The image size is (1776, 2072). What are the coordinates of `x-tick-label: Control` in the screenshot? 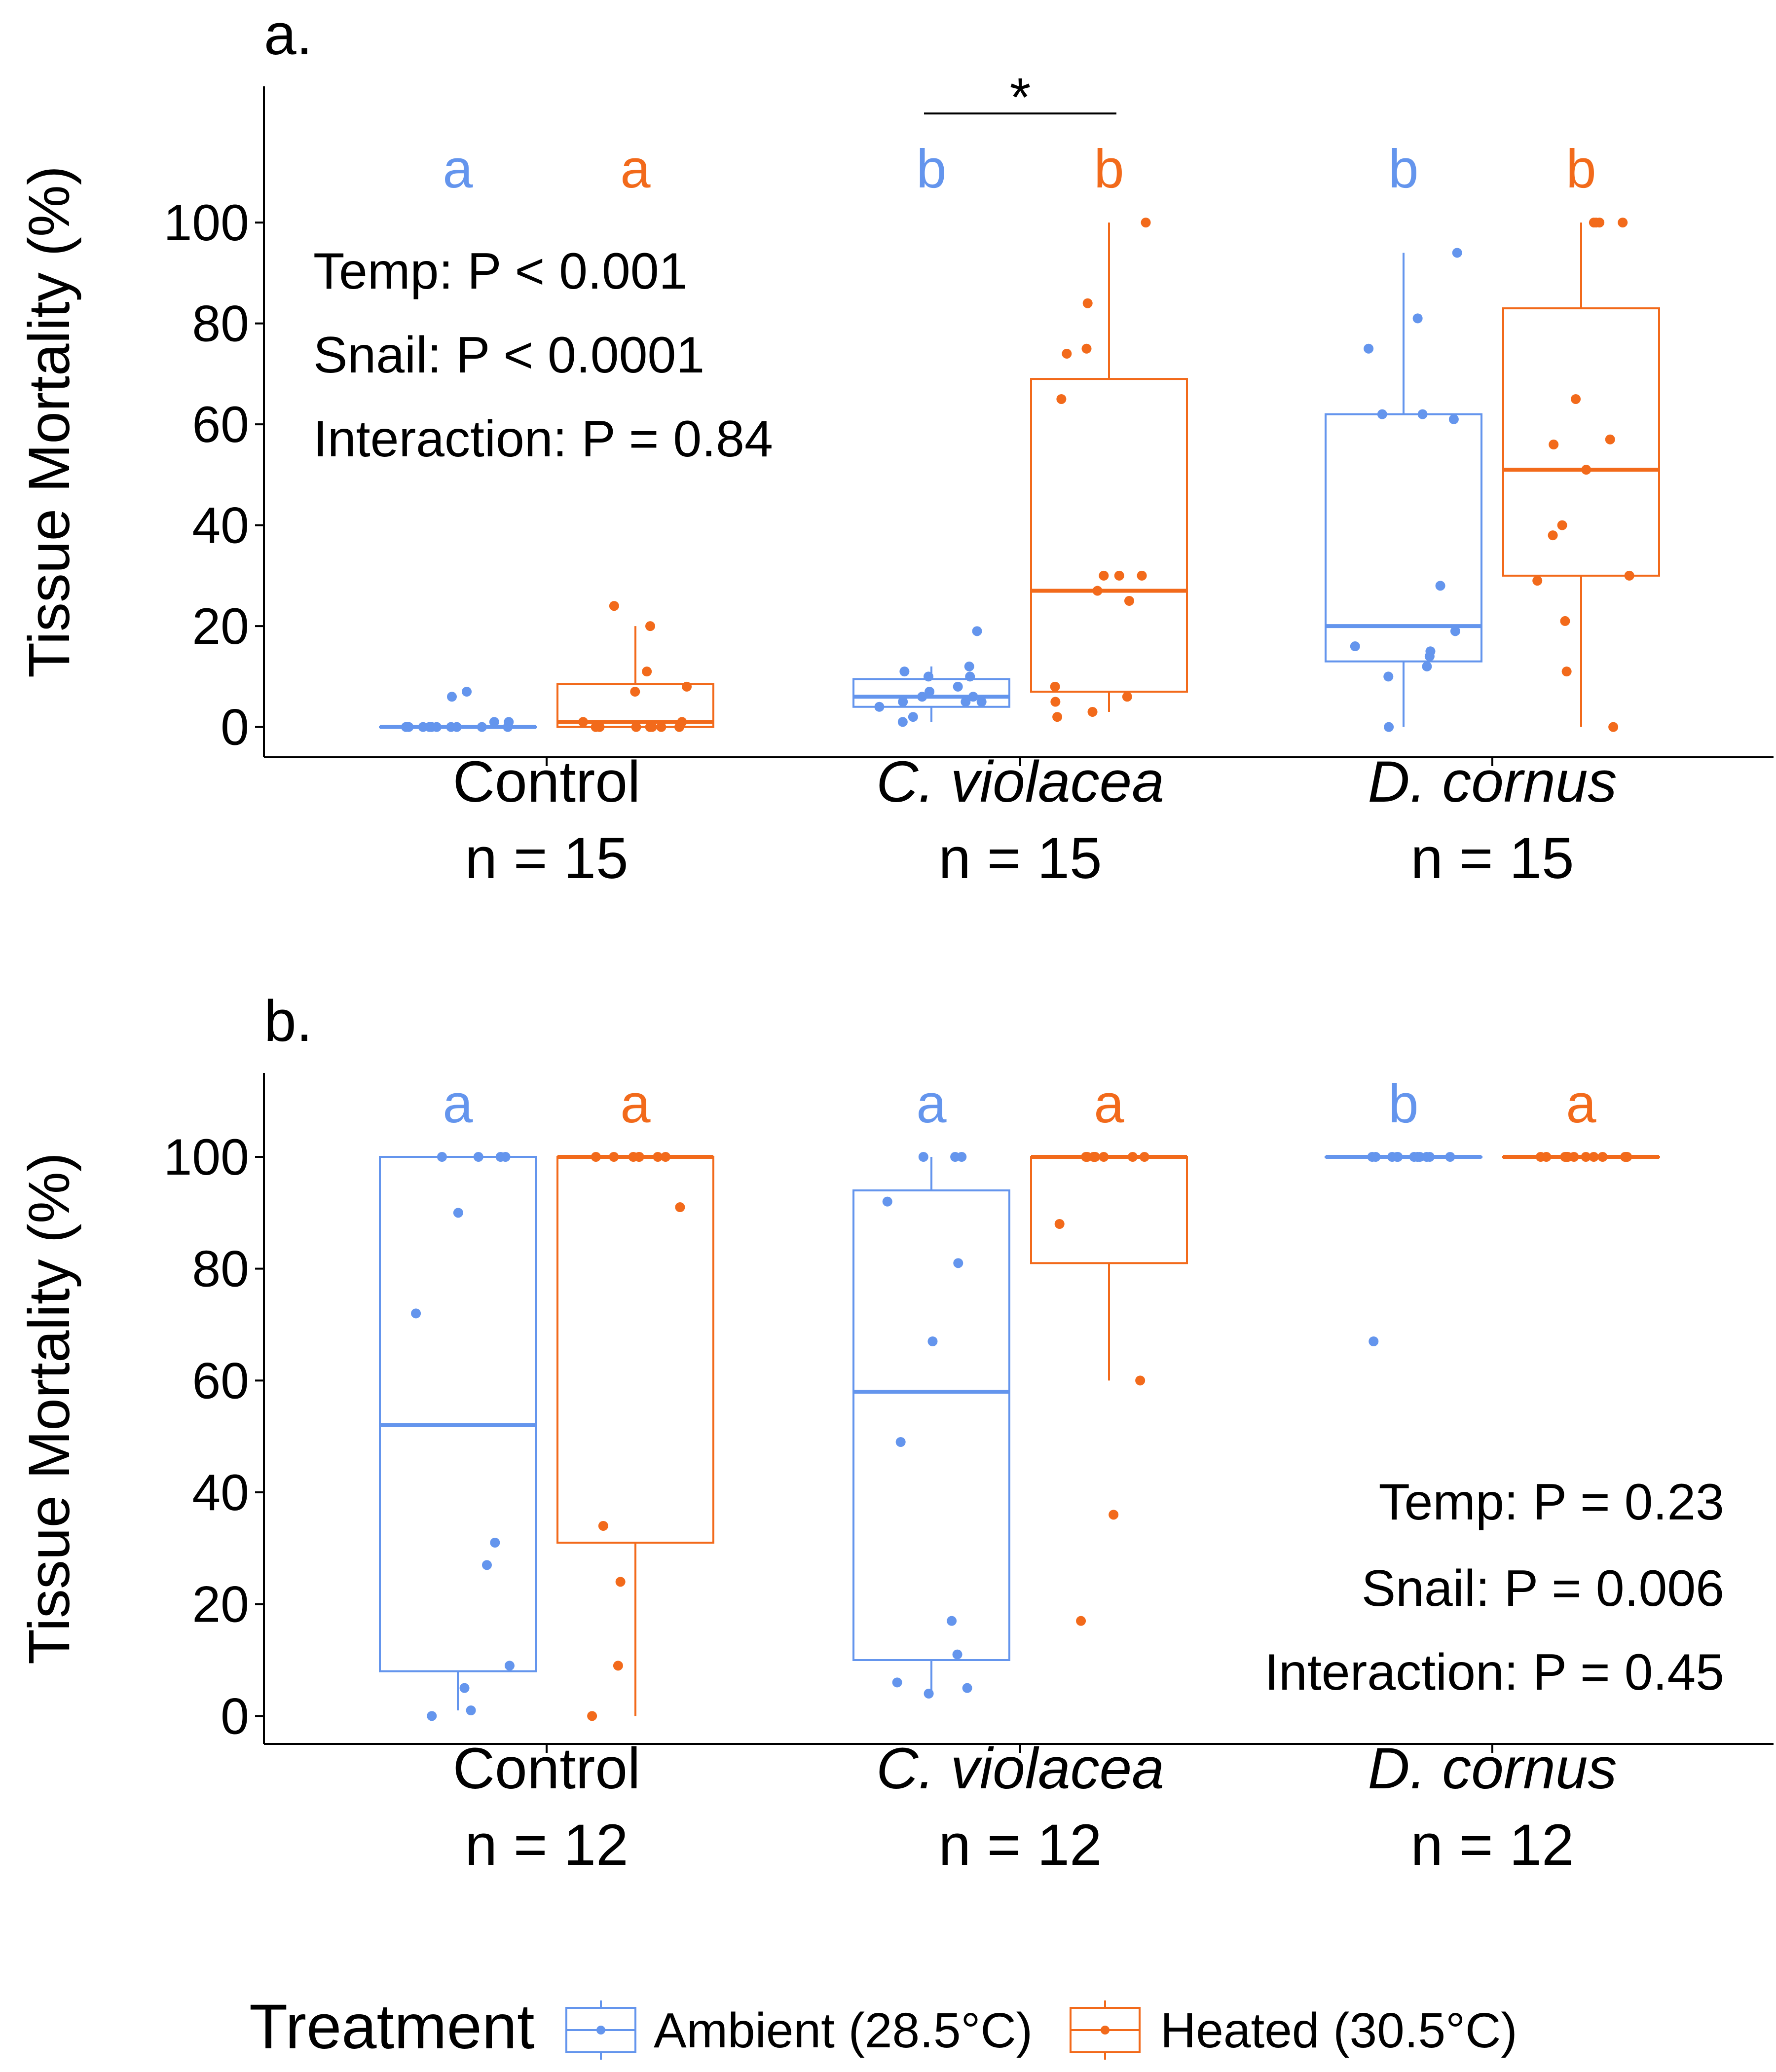 It's located at (547, 781).